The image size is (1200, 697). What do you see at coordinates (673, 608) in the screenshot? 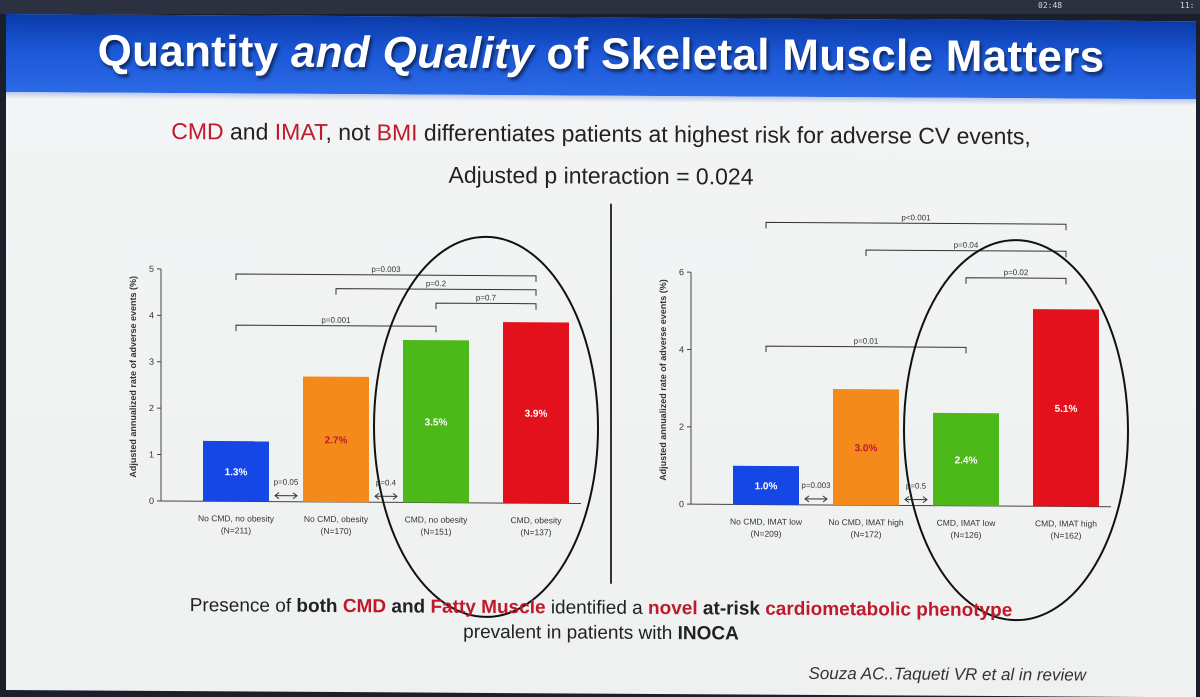
I see `conclusion-novel: novel` at bounding box center [673, 608].